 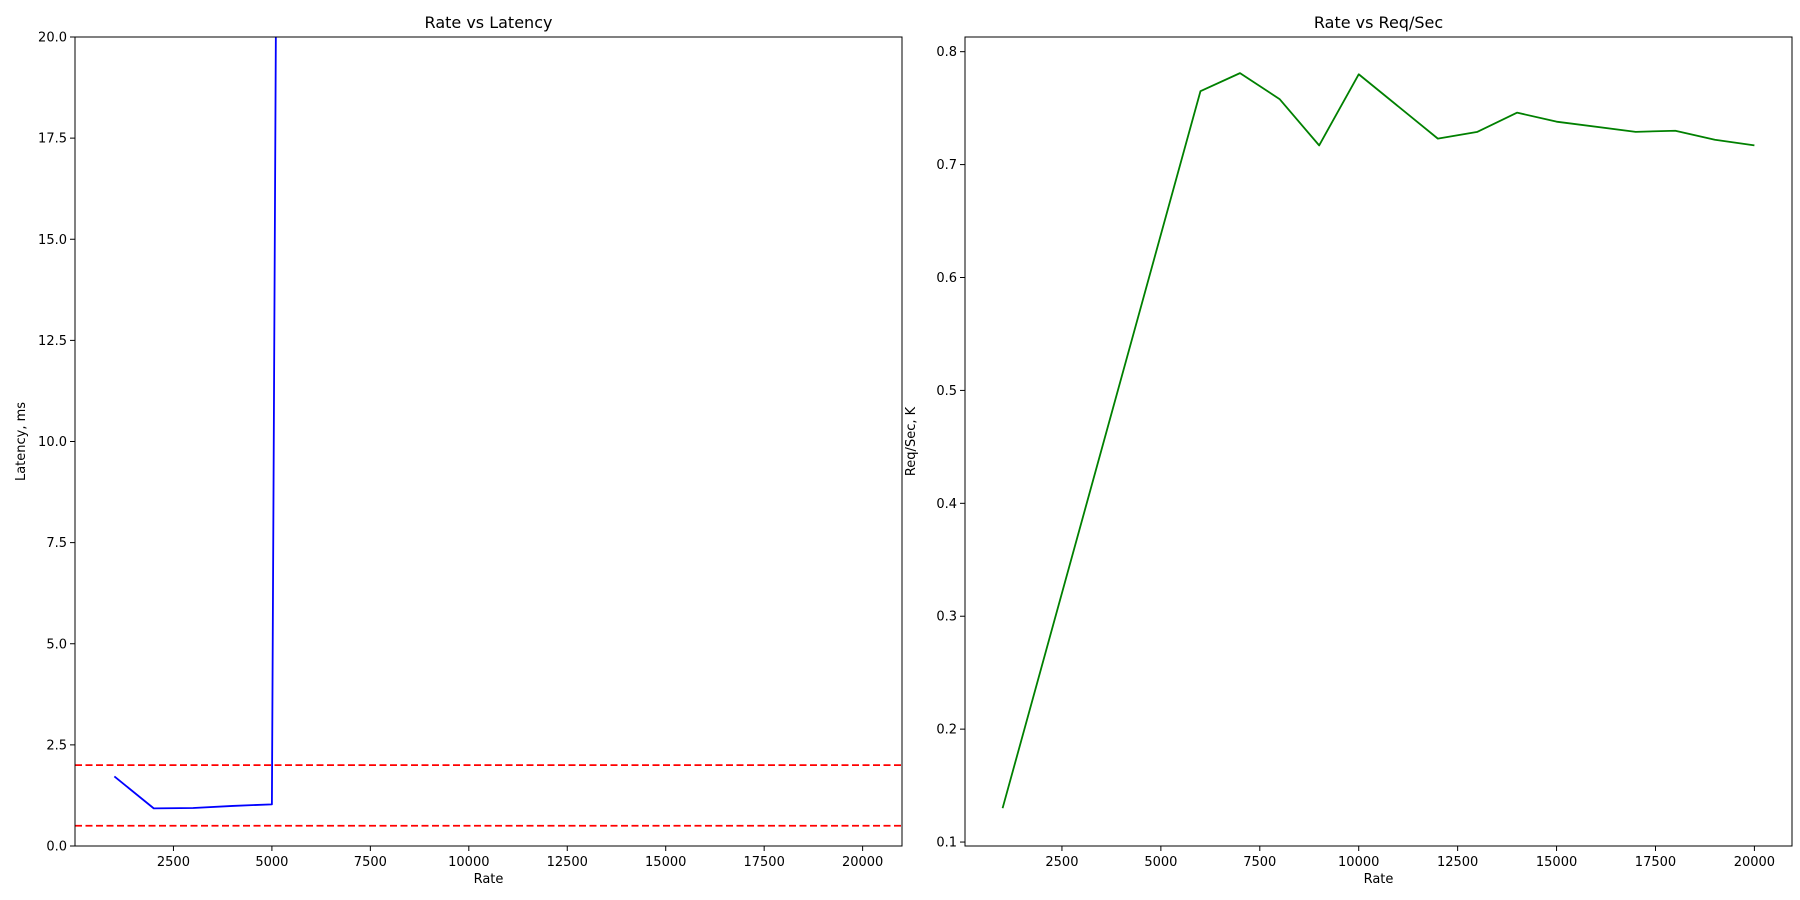 What do you see at coordinates (52, 38) in the screenshot?
I see `y-tick-label: 20.0` at bounding box center [52, 38].